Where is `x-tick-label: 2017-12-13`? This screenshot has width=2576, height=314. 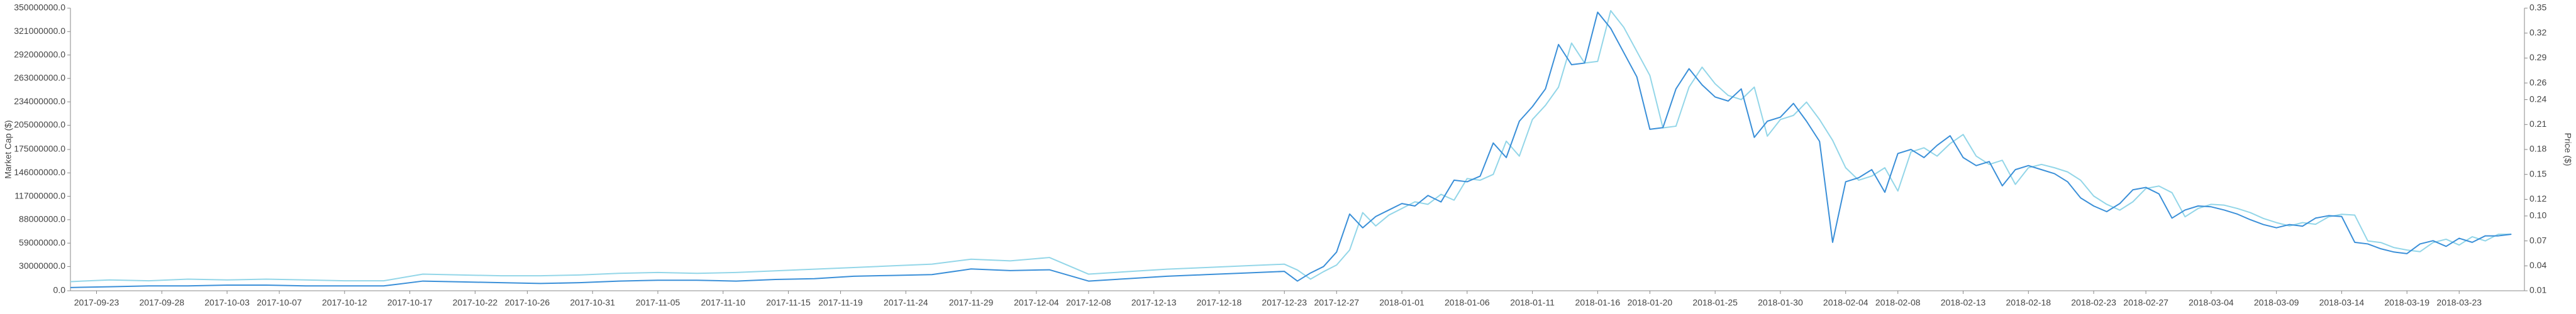
x-tick-label: 2017-12-13 is located at coordinates (1154, 303).